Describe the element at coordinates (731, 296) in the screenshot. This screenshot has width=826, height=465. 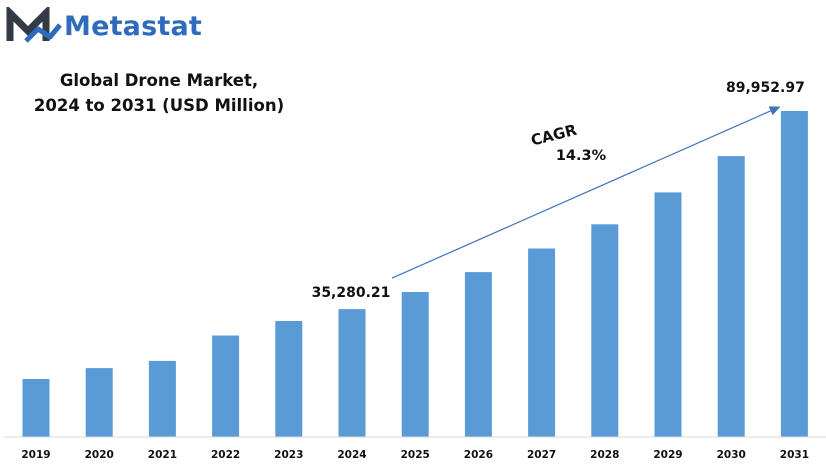
I see `bar-2030` at that location.